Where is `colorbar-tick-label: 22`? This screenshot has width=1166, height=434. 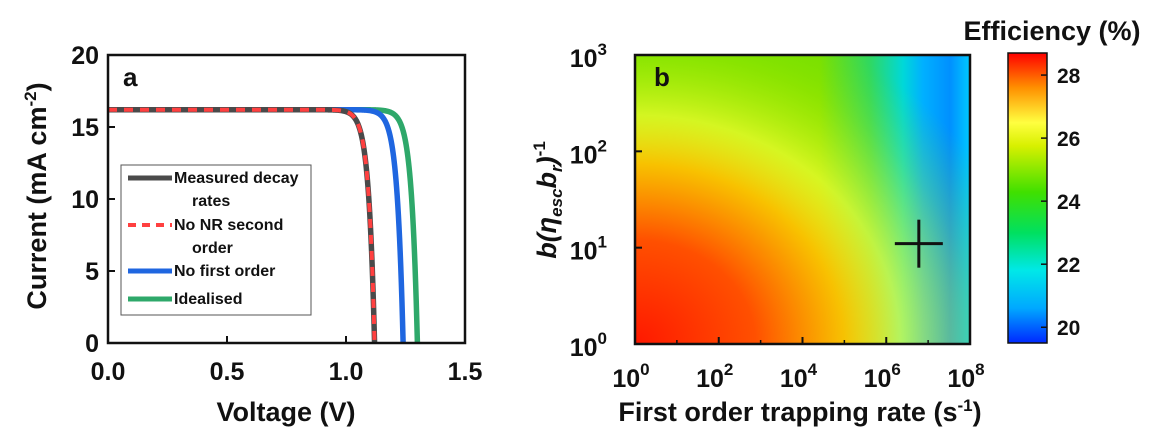 colorbar-tick-label: 22 is located at coordinates (1068, 265).